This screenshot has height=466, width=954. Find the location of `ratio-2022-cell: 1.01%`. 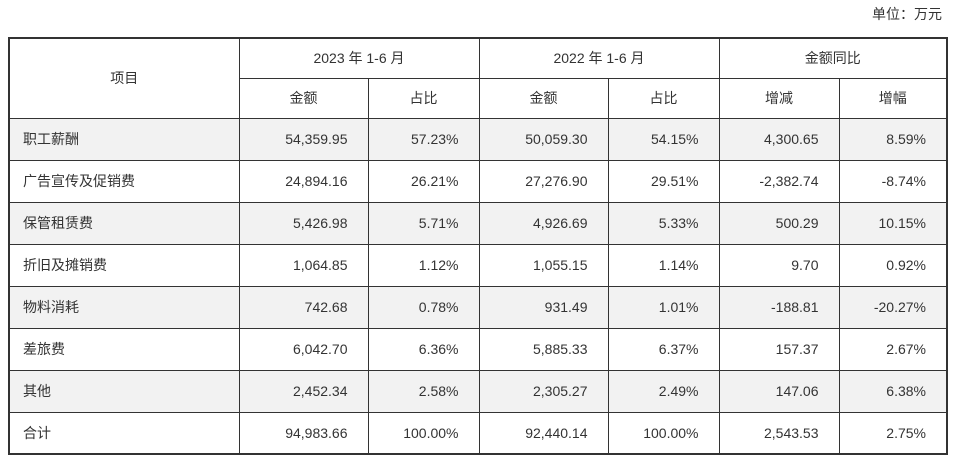

ratio-2022-cell: 1.01% is located at coordinates (663, 307).